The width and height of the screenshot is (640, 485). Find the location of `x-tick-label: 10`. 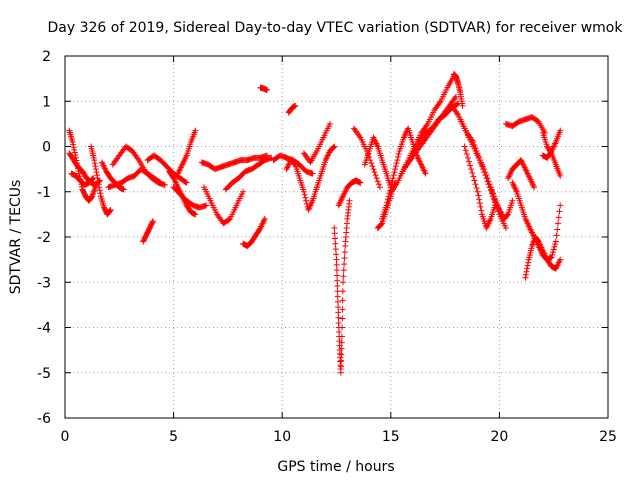

x-tick-label: 10 is located at coordinates (282, 437).